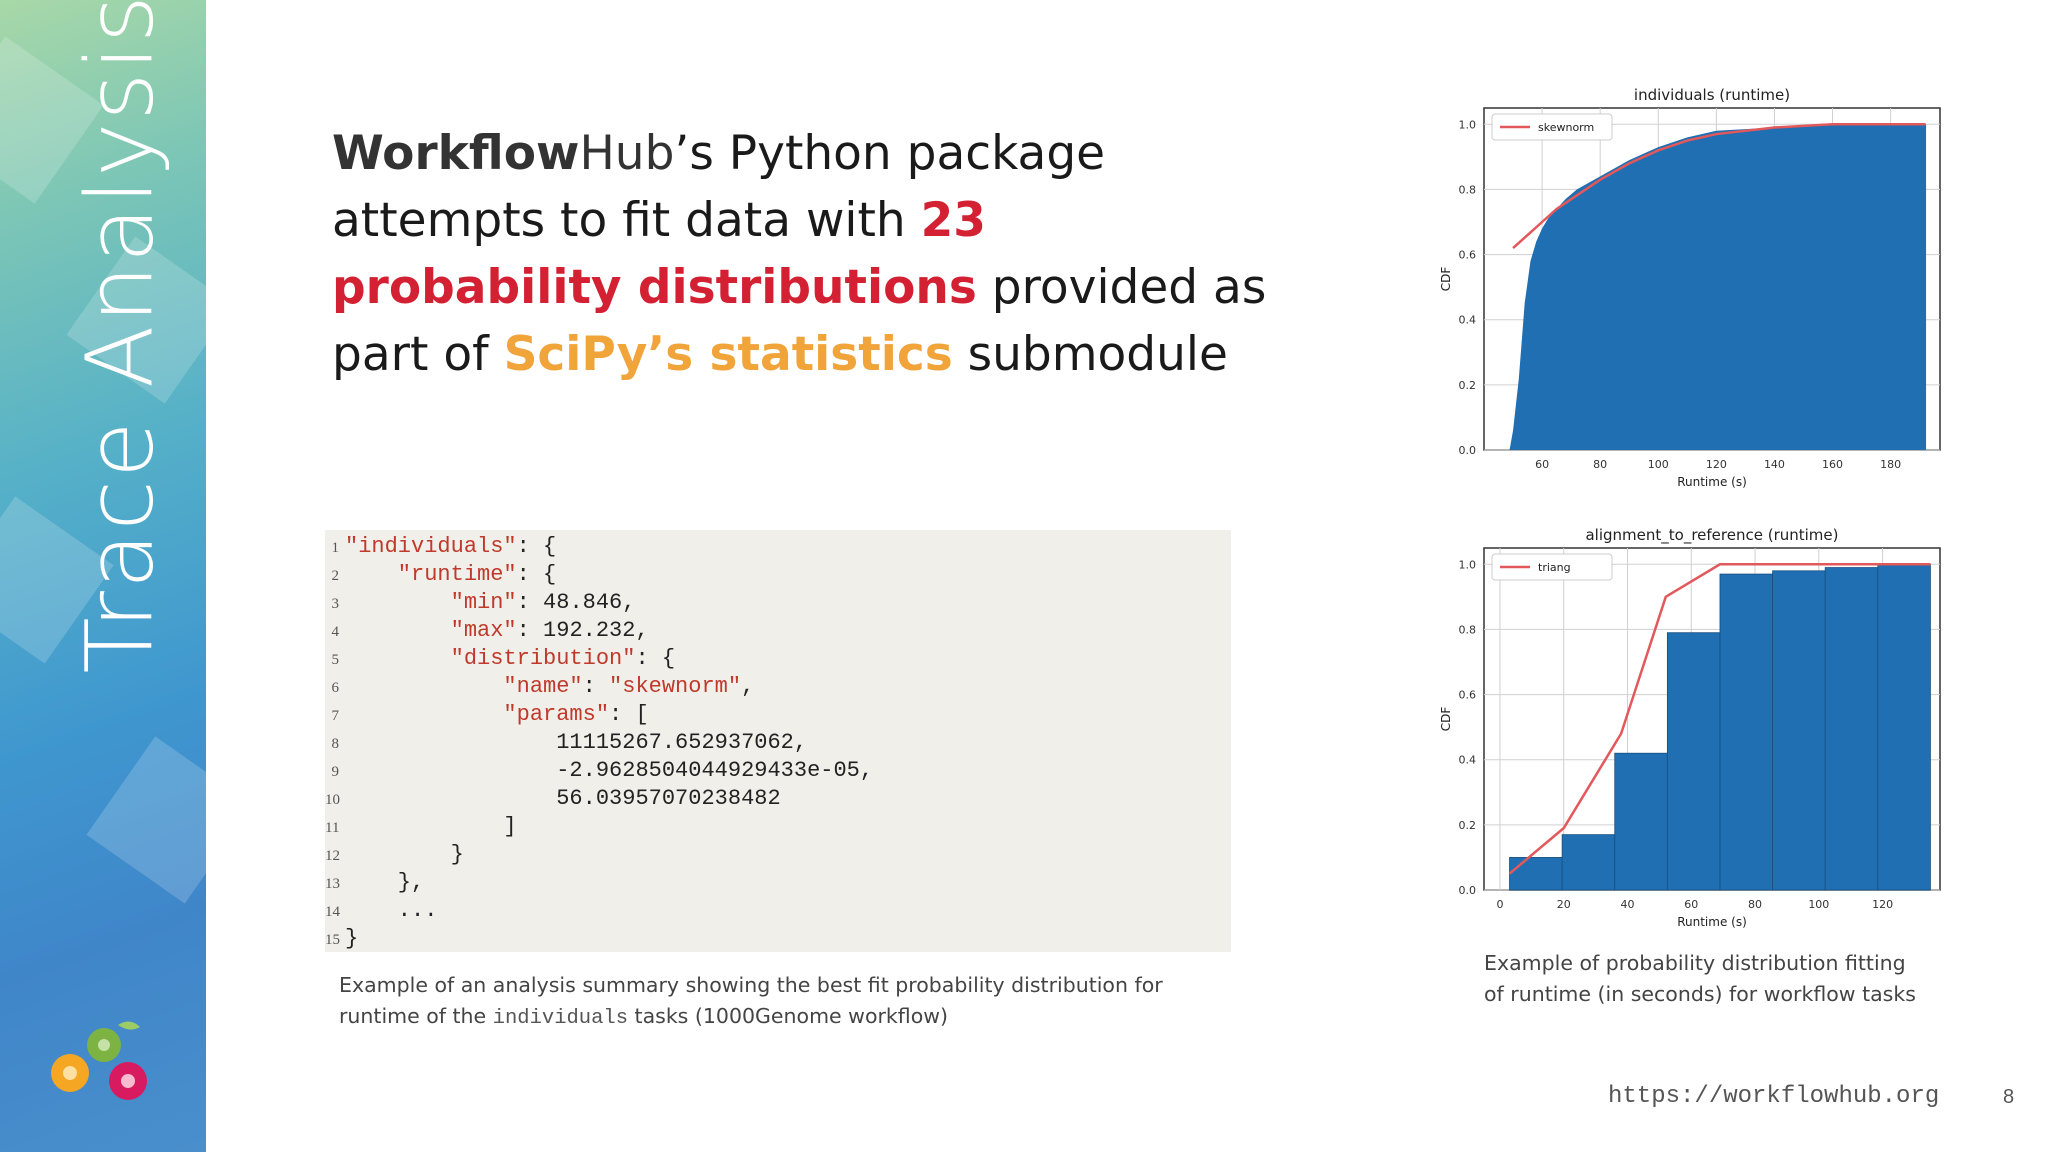 This screenshot has width=2048, height=1152. What do you see at coordinates (335, 548) in the screenshot?
I see `line-number: 1` at bounding box center [335, 548].